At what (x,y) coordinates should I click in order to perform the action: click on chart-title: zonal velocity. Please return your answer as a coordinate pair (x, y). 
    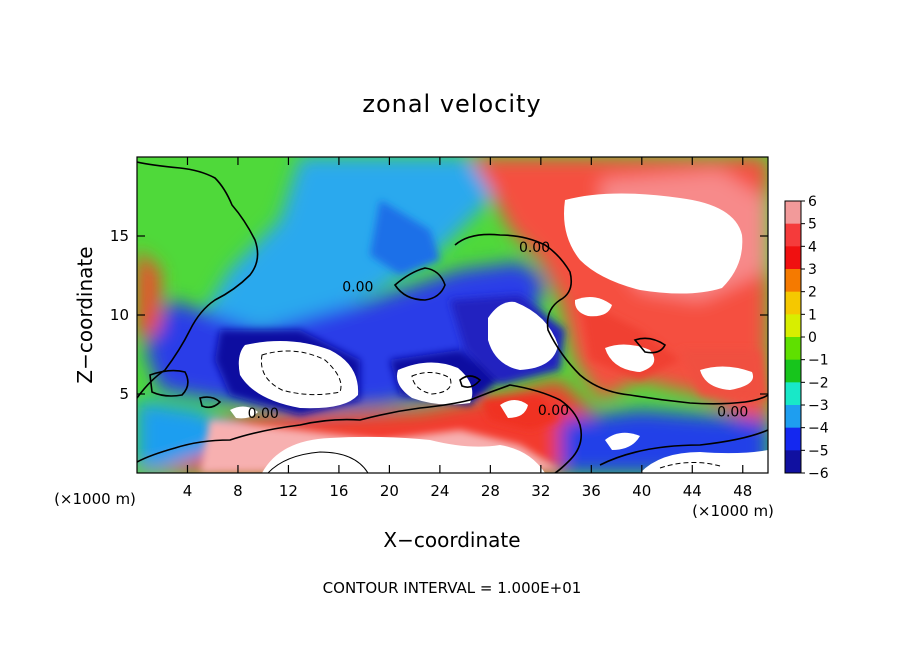
    Looking at the image, I should click on (451, 104).